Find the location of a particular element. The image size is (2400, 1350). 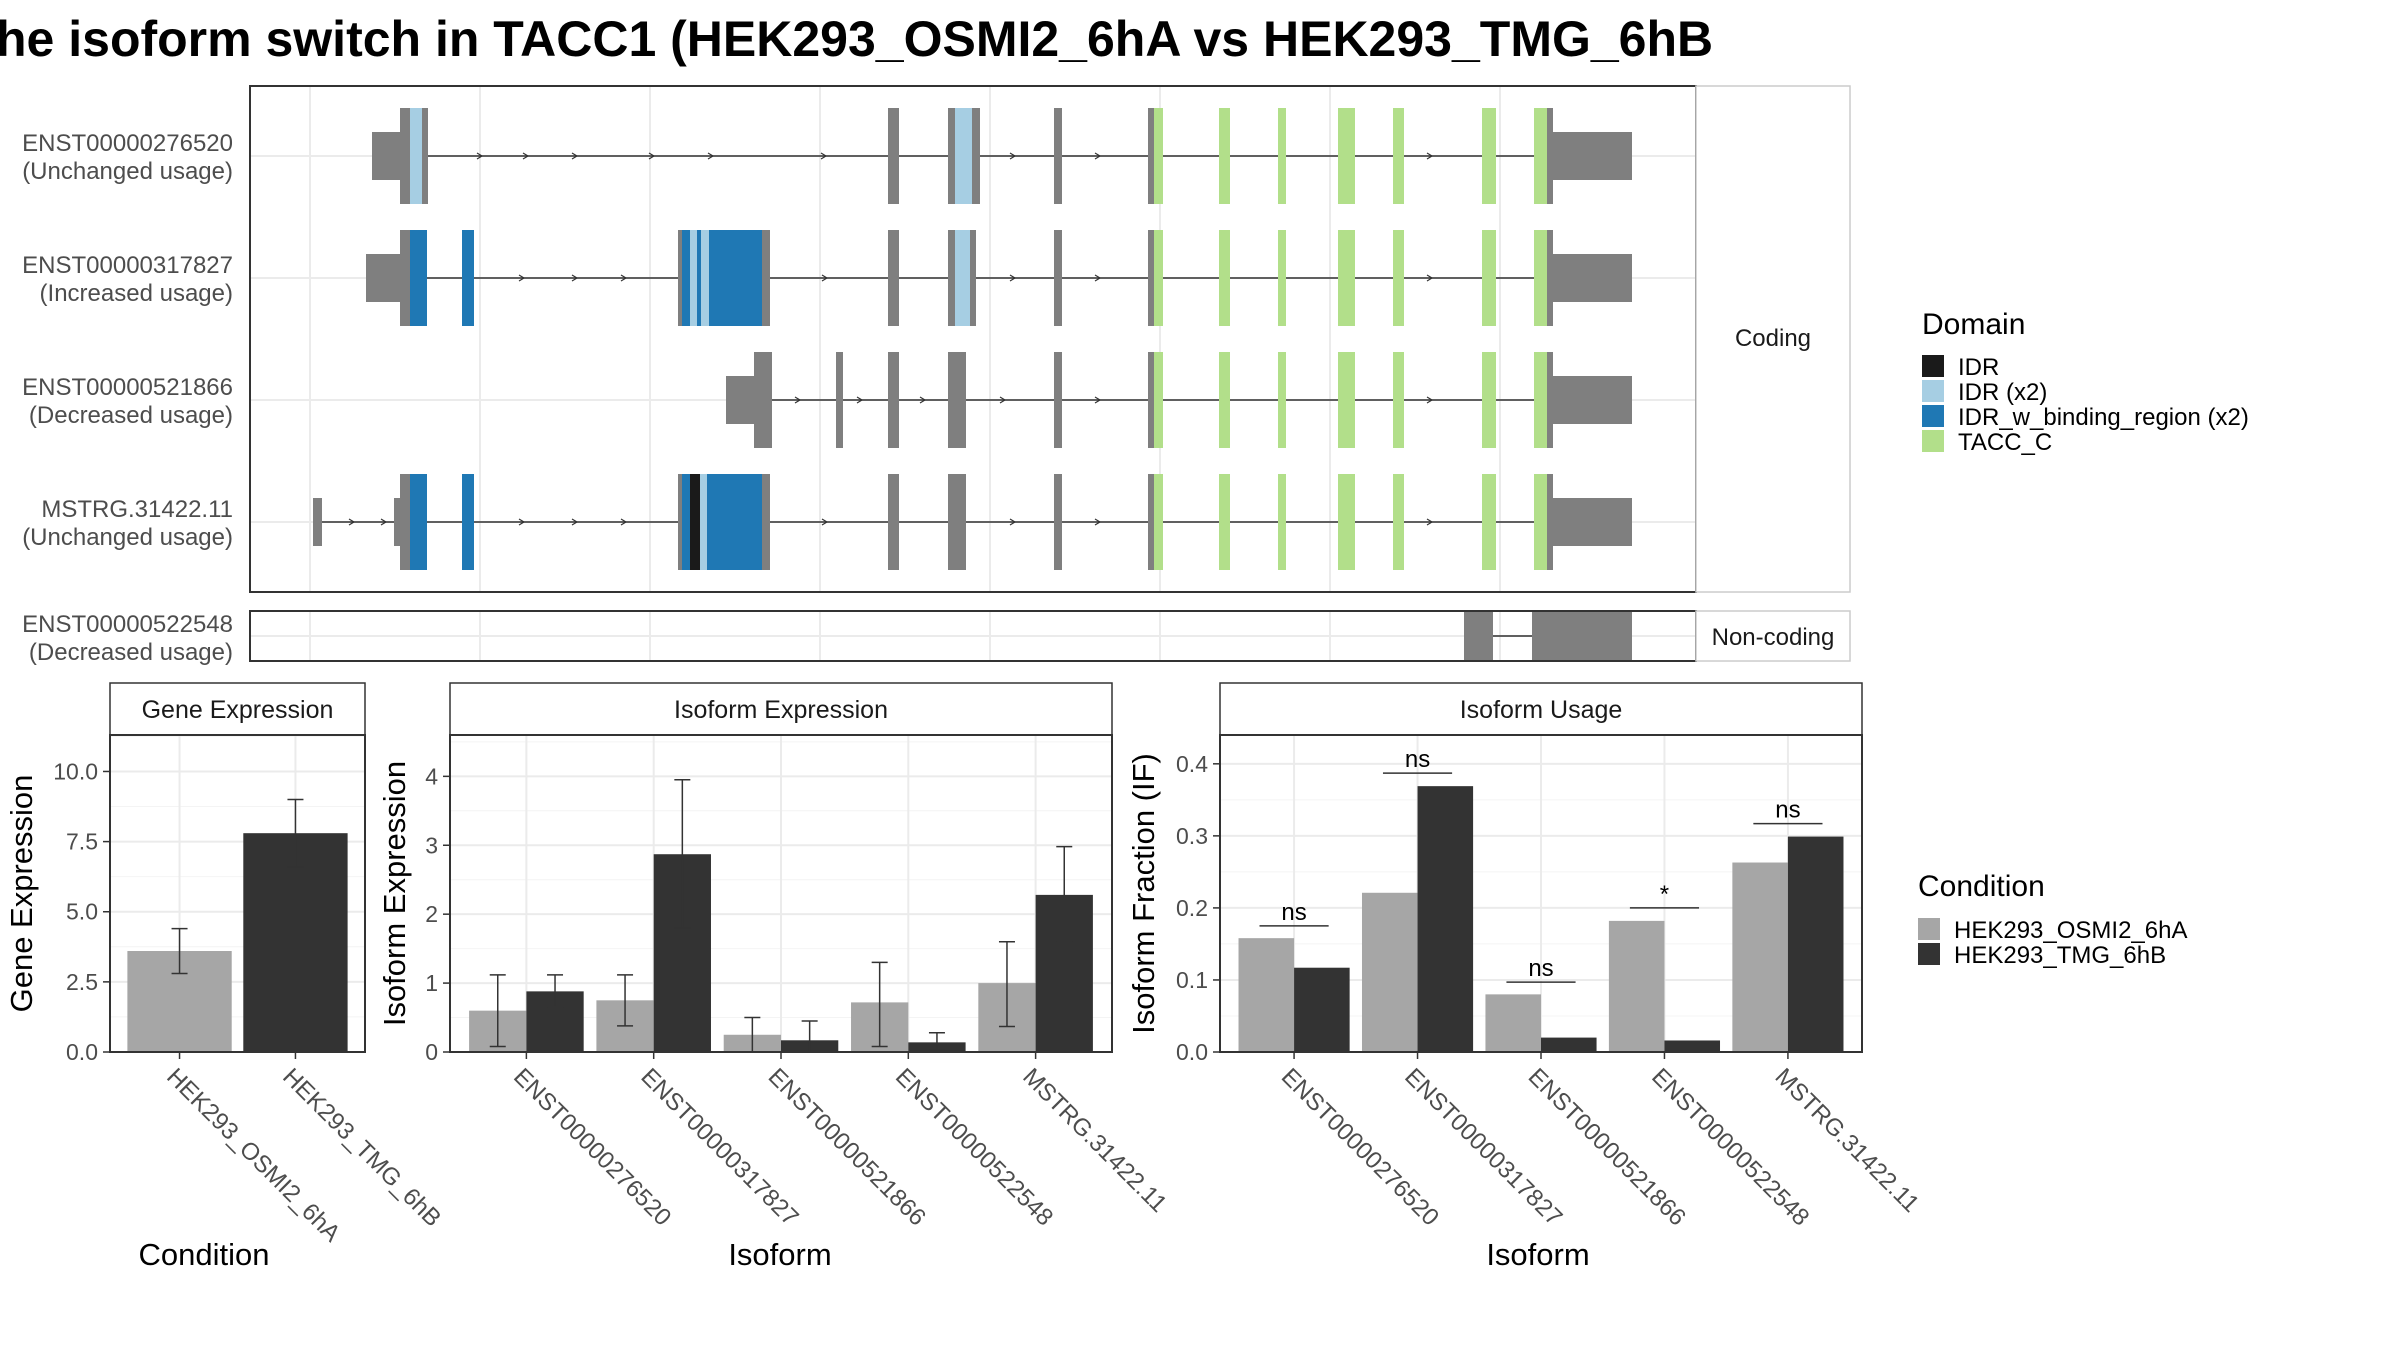

transcript-label-usage: (Increased usage) is located at coordinates (136, 293).